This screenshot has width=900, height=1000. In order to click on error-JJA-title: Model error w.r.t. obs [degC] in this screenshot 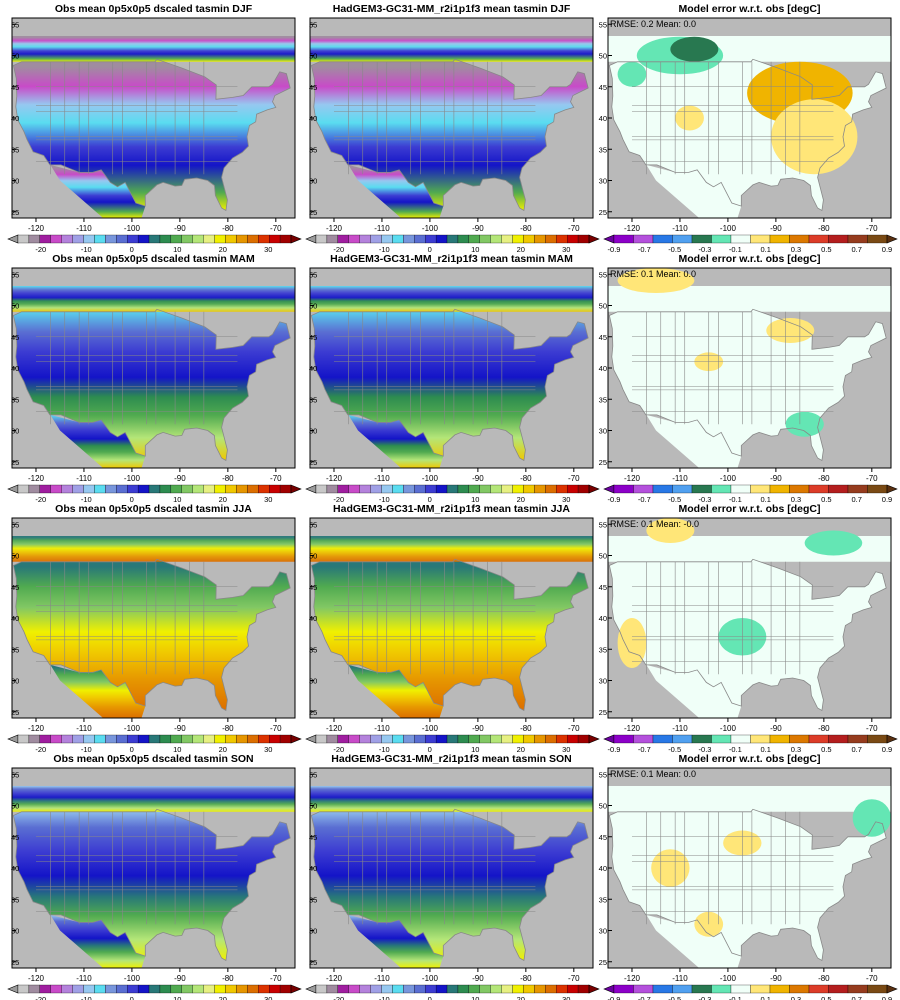, I will do `click(750, 509)`.